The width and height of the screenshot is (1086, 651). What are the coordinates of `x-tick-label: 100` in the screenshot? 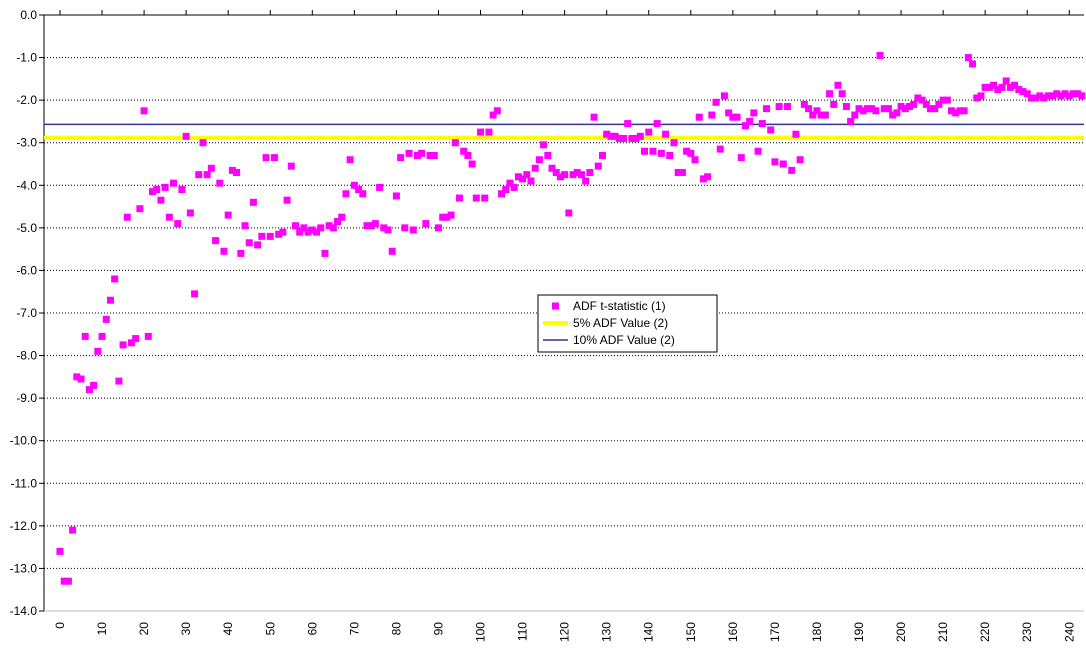 It's located at (481, 632).